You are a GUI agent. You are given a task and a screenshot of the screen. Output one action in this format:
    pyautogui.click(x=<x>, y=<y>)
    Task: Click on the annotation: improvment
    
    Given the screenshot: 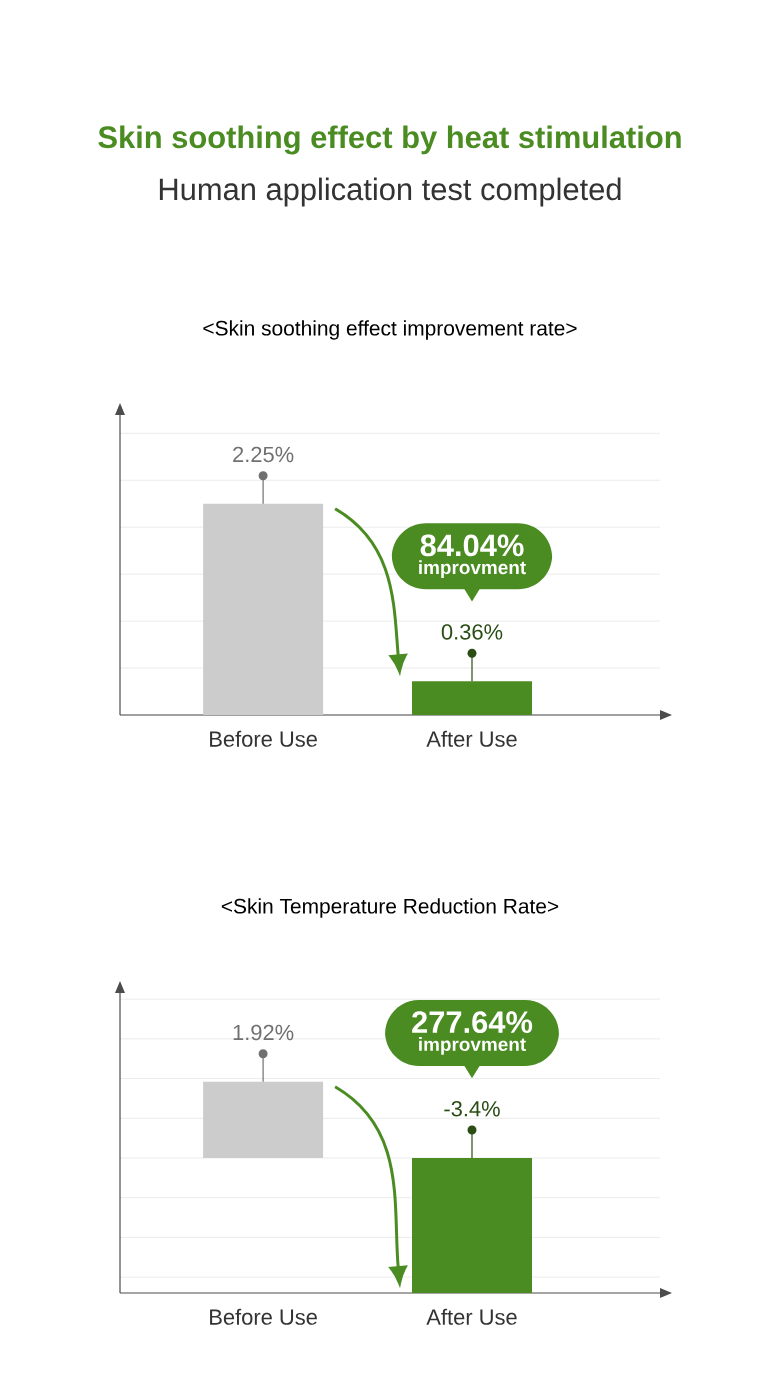 What is the action you would take?
    pyautogui.click(x=472, y=569)
    